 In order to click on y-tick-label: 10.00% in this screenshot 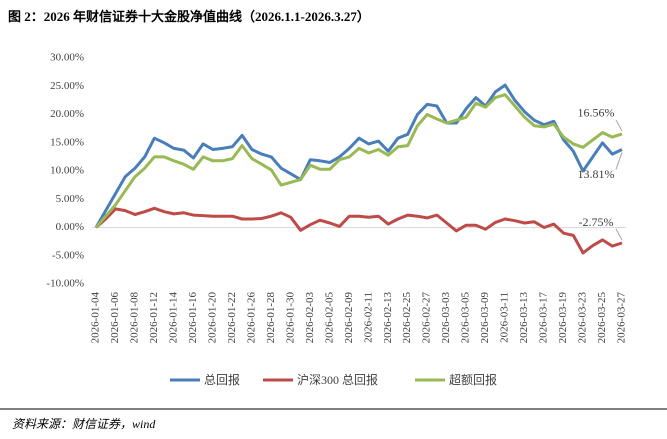, I will do `click(67, 171)`.